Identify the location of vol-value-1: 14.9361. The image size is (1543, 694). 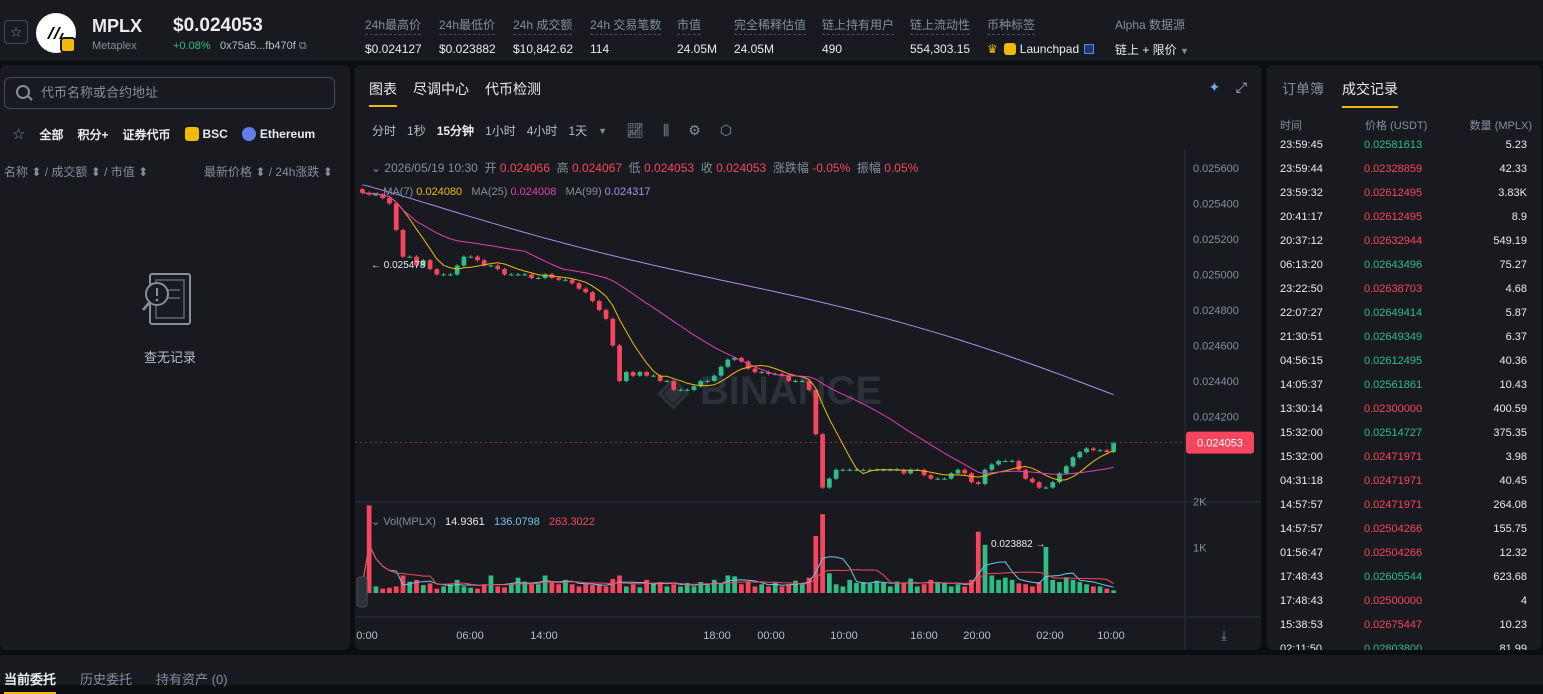
(465, 522).